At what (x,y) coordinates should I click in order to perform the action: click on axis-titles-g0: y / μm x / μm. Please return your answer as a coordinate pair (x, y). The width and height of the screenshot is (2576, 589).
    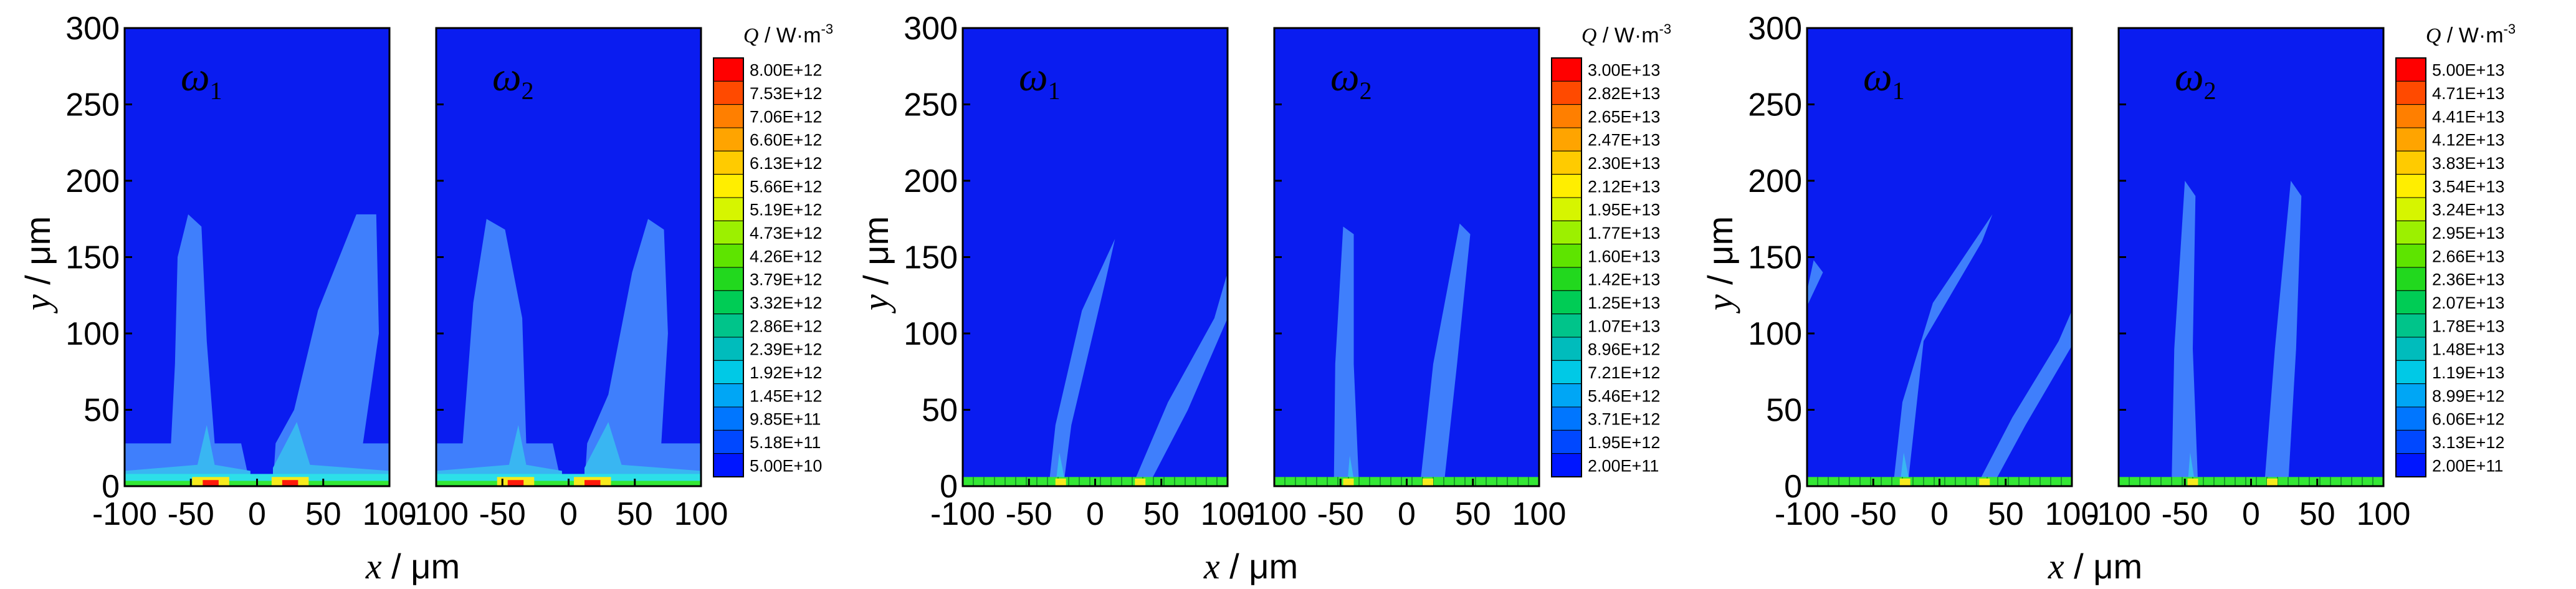
    Looking at the image, I should click on (238, 402).